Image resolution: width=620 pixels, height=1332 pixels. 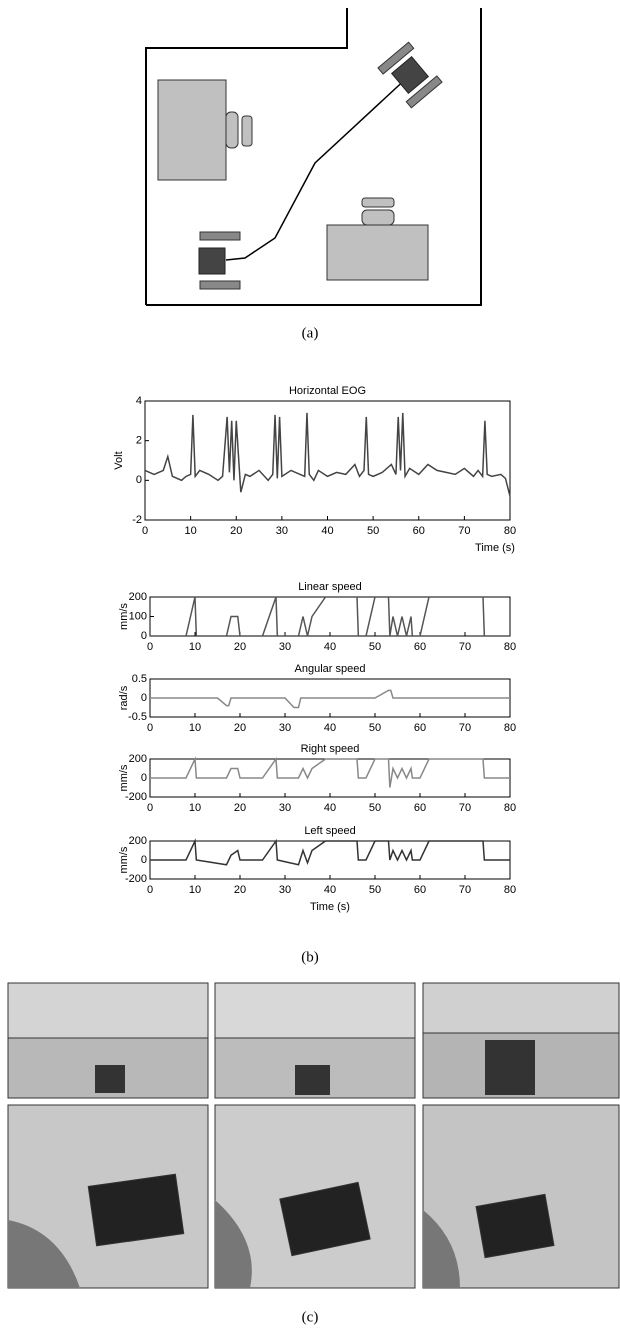 I want to click on caption: (b), so click(x=310, y=957).